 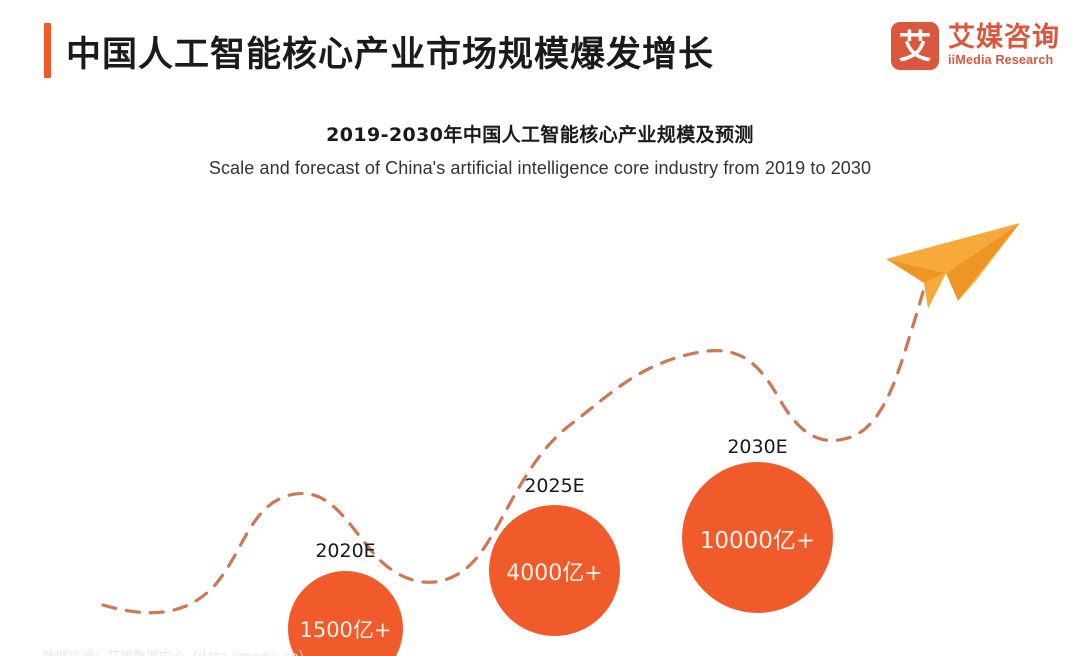 What do you see at coordinates (757, 537) in the screenshot?
I see `bubble-value-2030E: 10000亿+` at bounding box center [757, 537].